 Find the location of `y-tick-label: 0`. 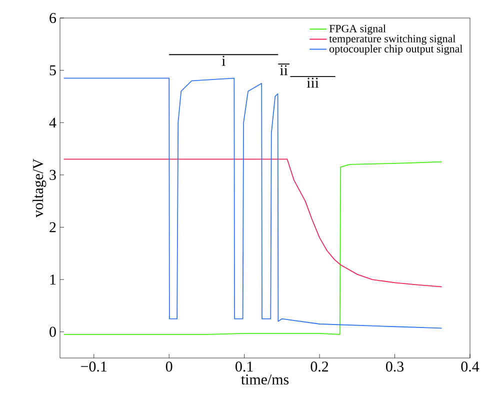

y-tick-label: 0 is located at coordinates (53, 331).